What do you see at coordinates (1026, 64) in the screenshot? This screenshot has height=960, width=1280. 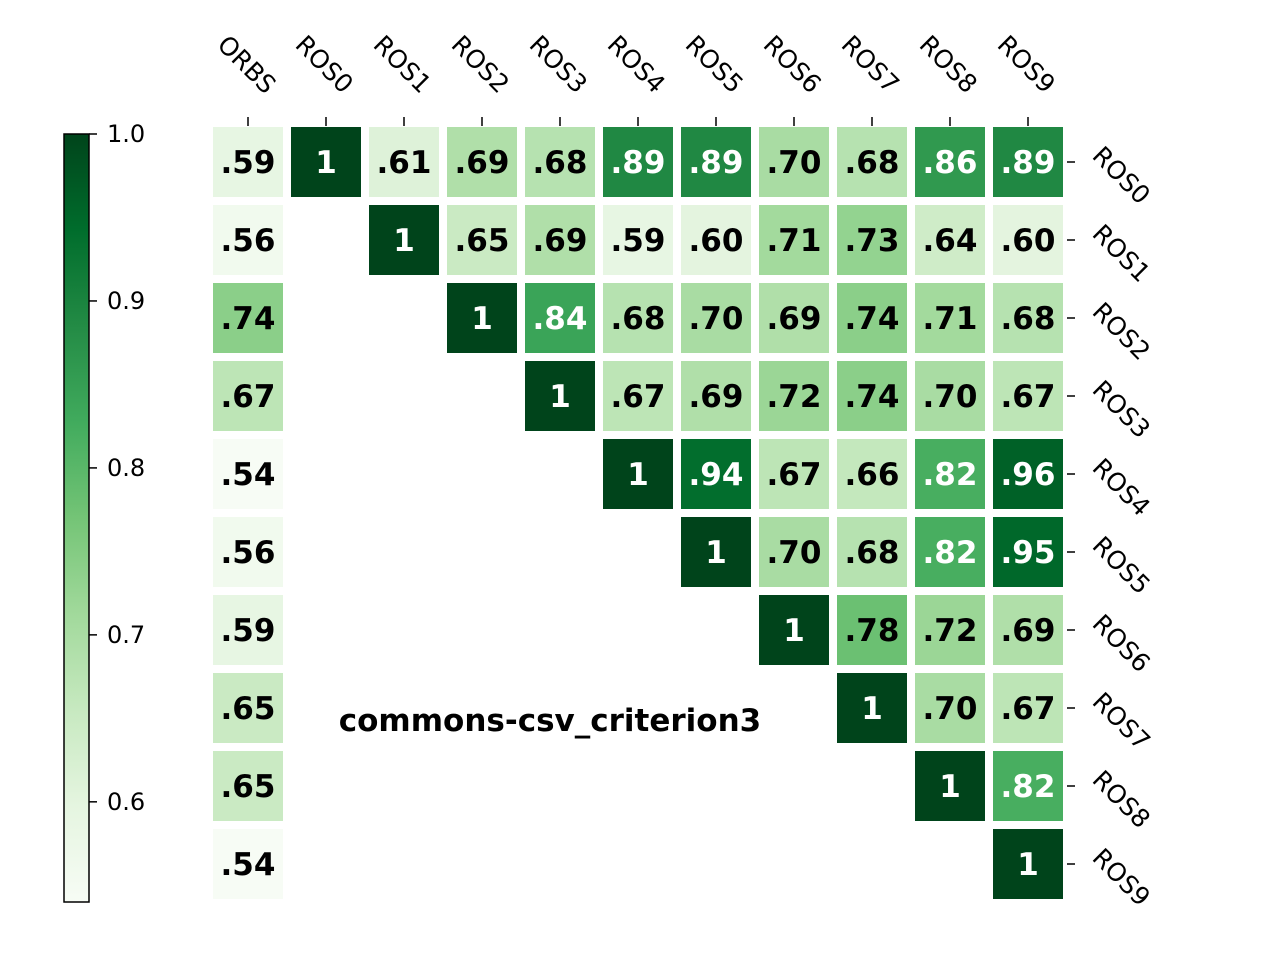 I see `column-label: ROS9` at bounding box center [1026, 64].